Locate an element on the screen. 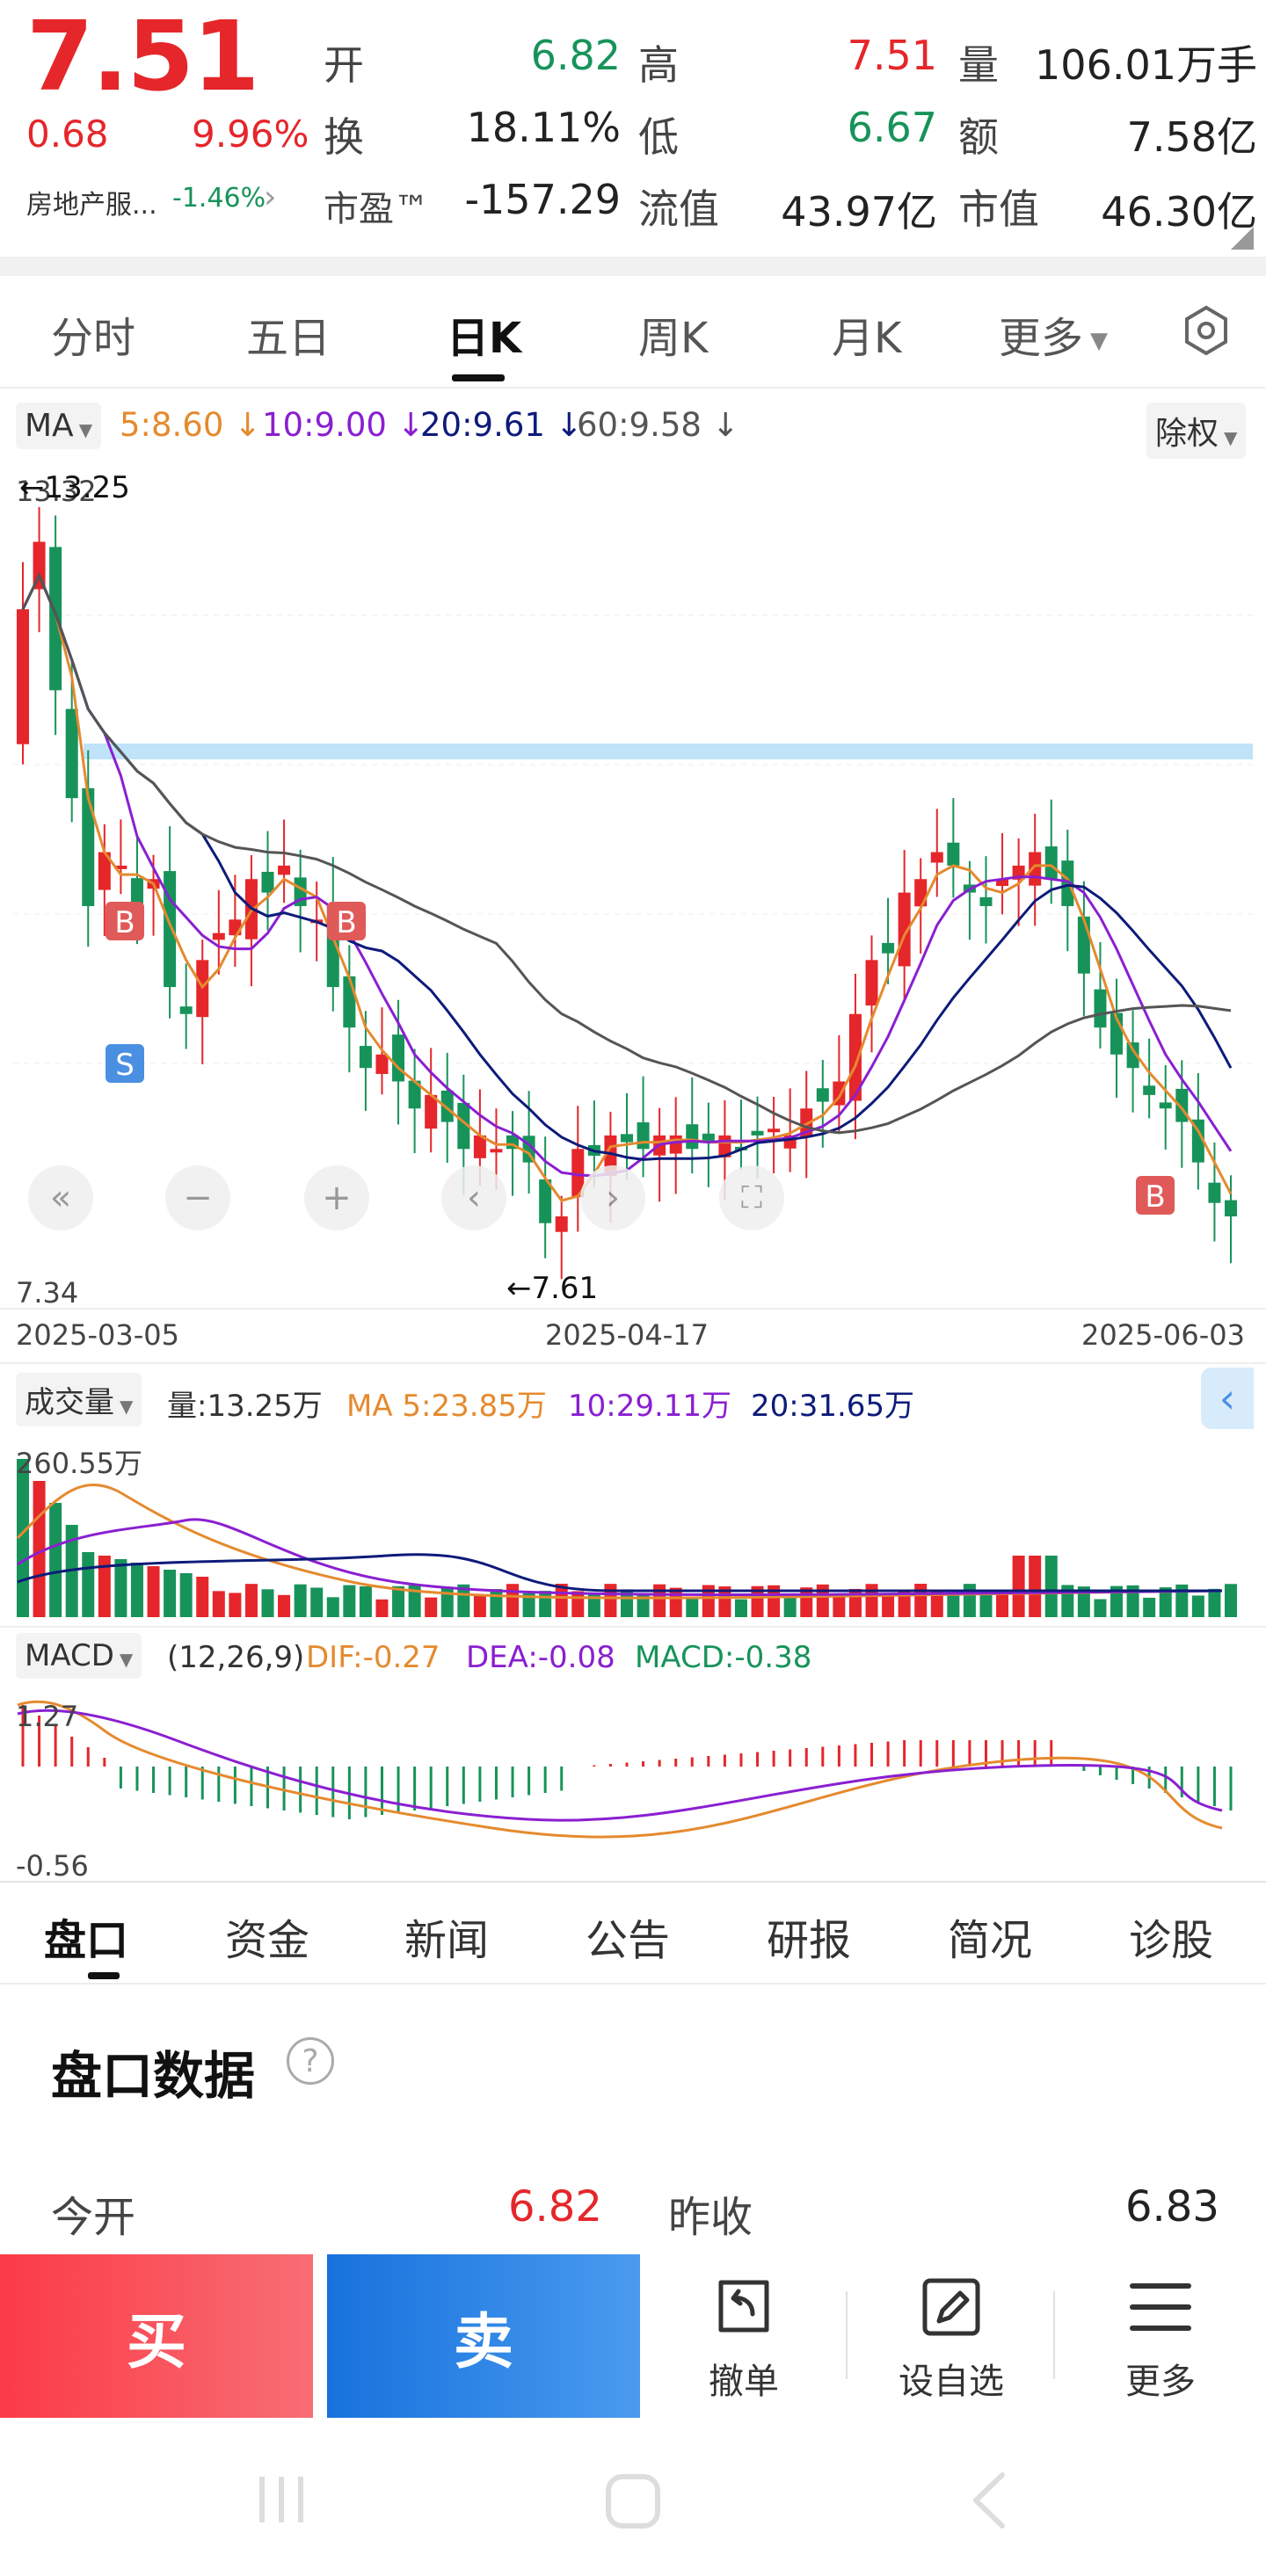 The width and height of the screenshot is (1266, 2576). resistance-band is located at coordinates (668, 751).